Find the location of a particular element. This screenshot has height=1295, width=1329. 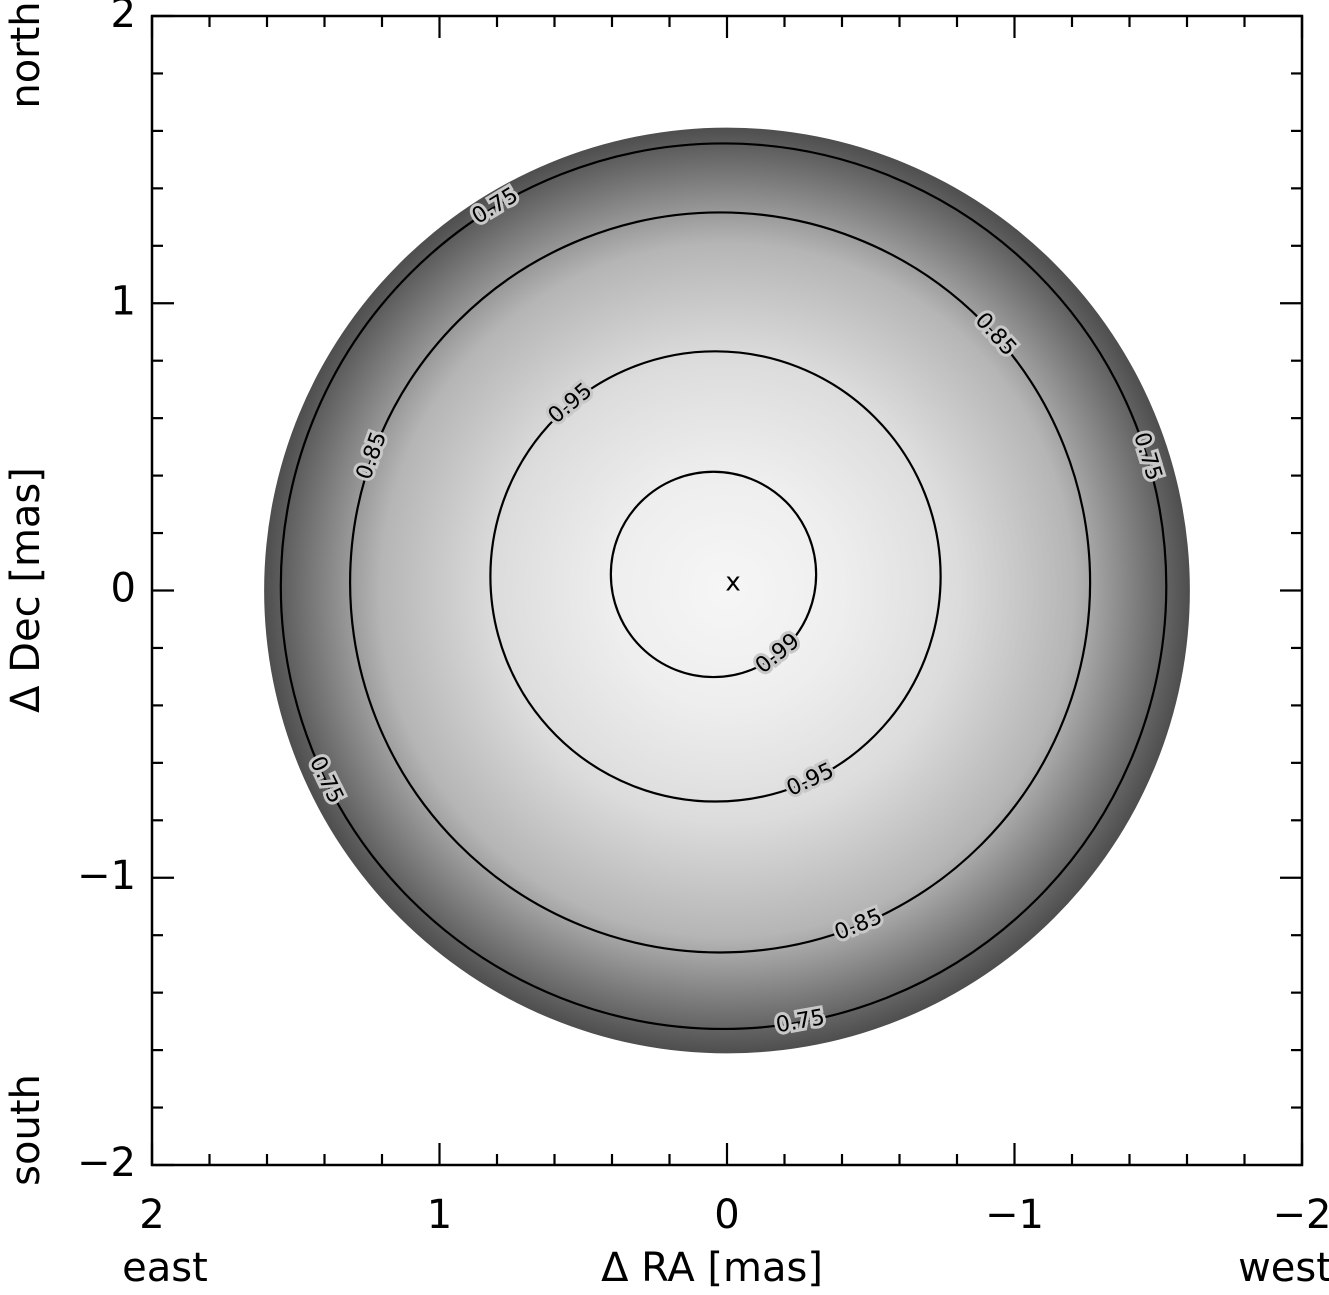

center-marker: x is located at coordinates (732, 583).